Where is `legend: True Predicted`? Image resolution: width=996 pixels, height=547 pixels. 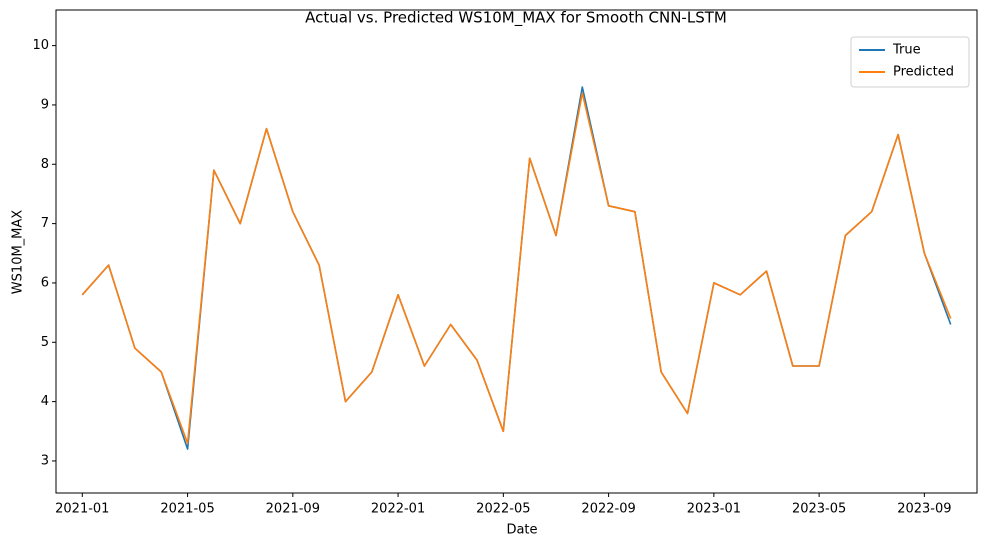
legend: True Predicted is located at coordinates (910, 62).